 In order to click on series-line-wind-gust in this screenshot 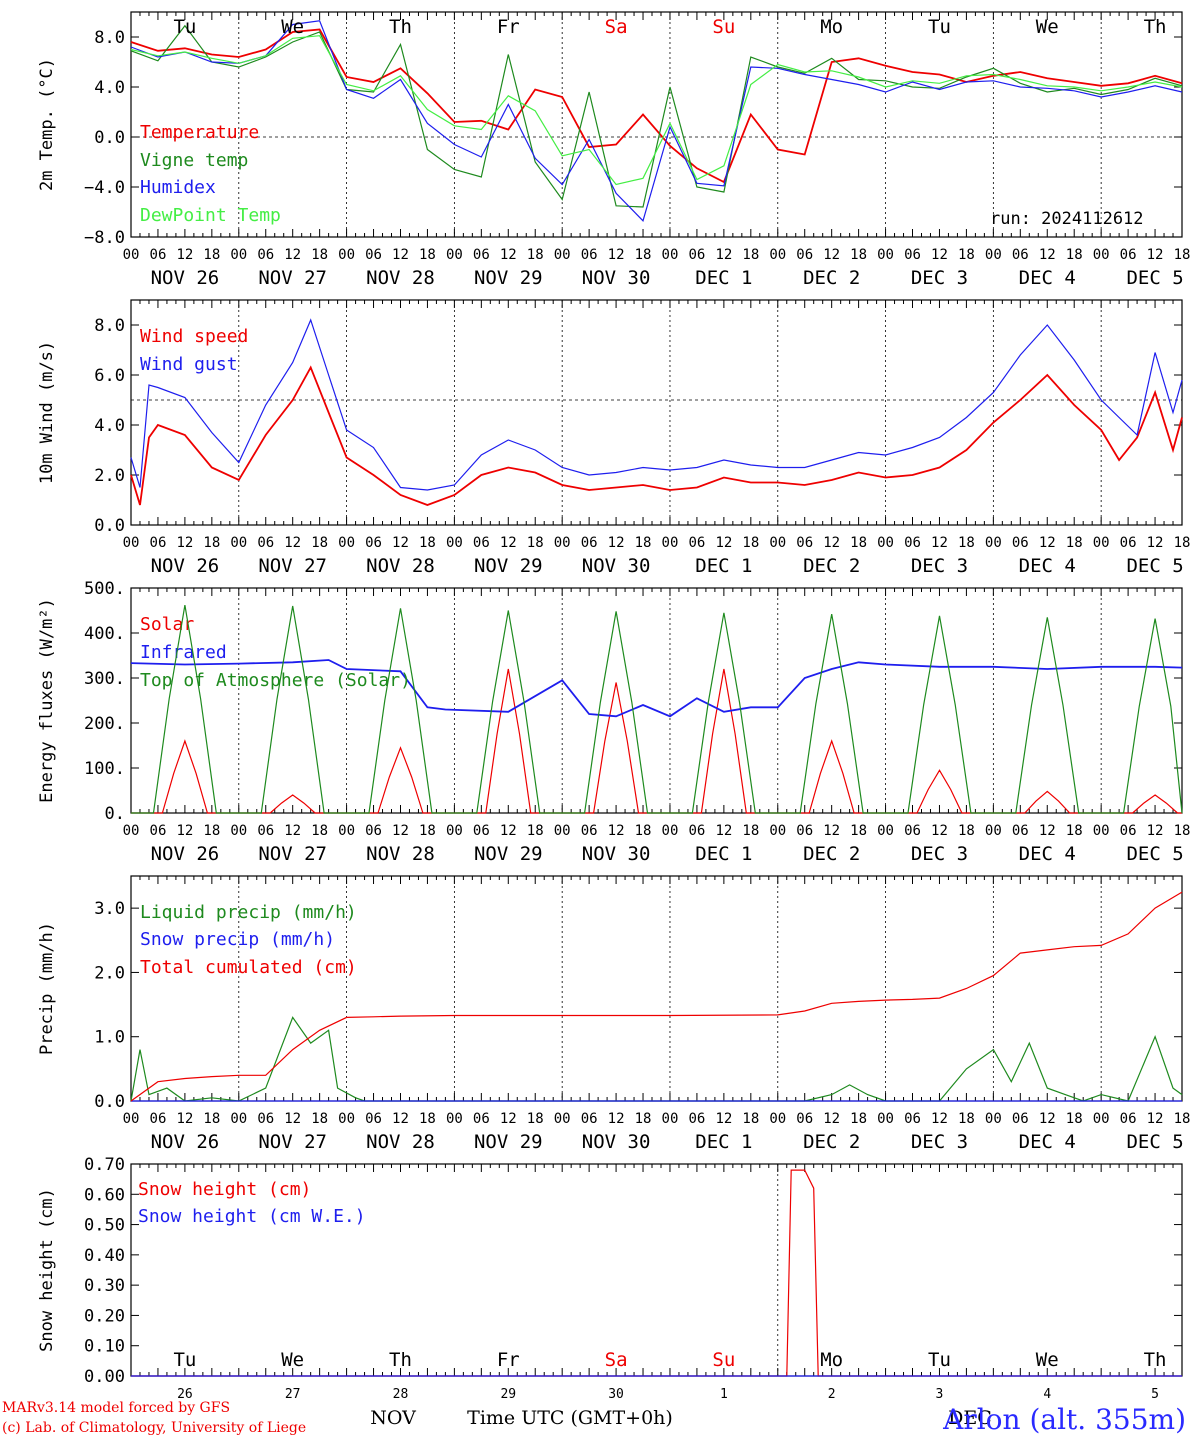, I will do `click(656, 404)`.